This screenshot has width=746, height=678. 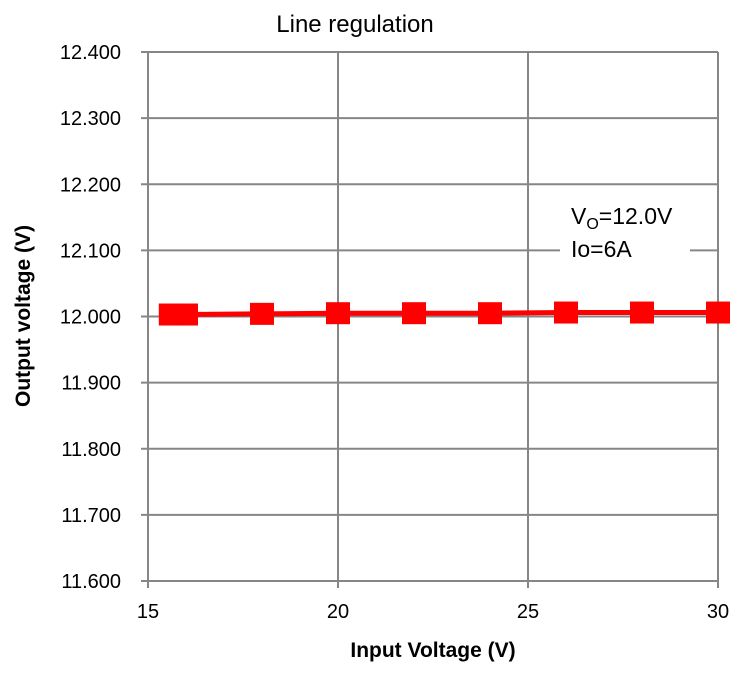 I want to click on y-tick-label: 12.400, so click(x=90, y=53).